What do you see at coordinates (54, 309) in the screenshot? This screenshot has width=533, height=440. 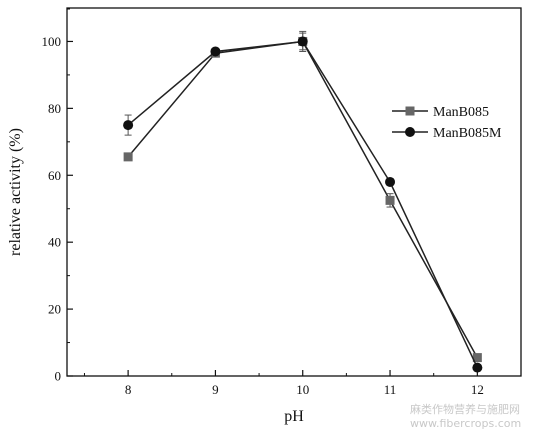 I see `y-tick-label: 20` at bounding box center [54, 309].